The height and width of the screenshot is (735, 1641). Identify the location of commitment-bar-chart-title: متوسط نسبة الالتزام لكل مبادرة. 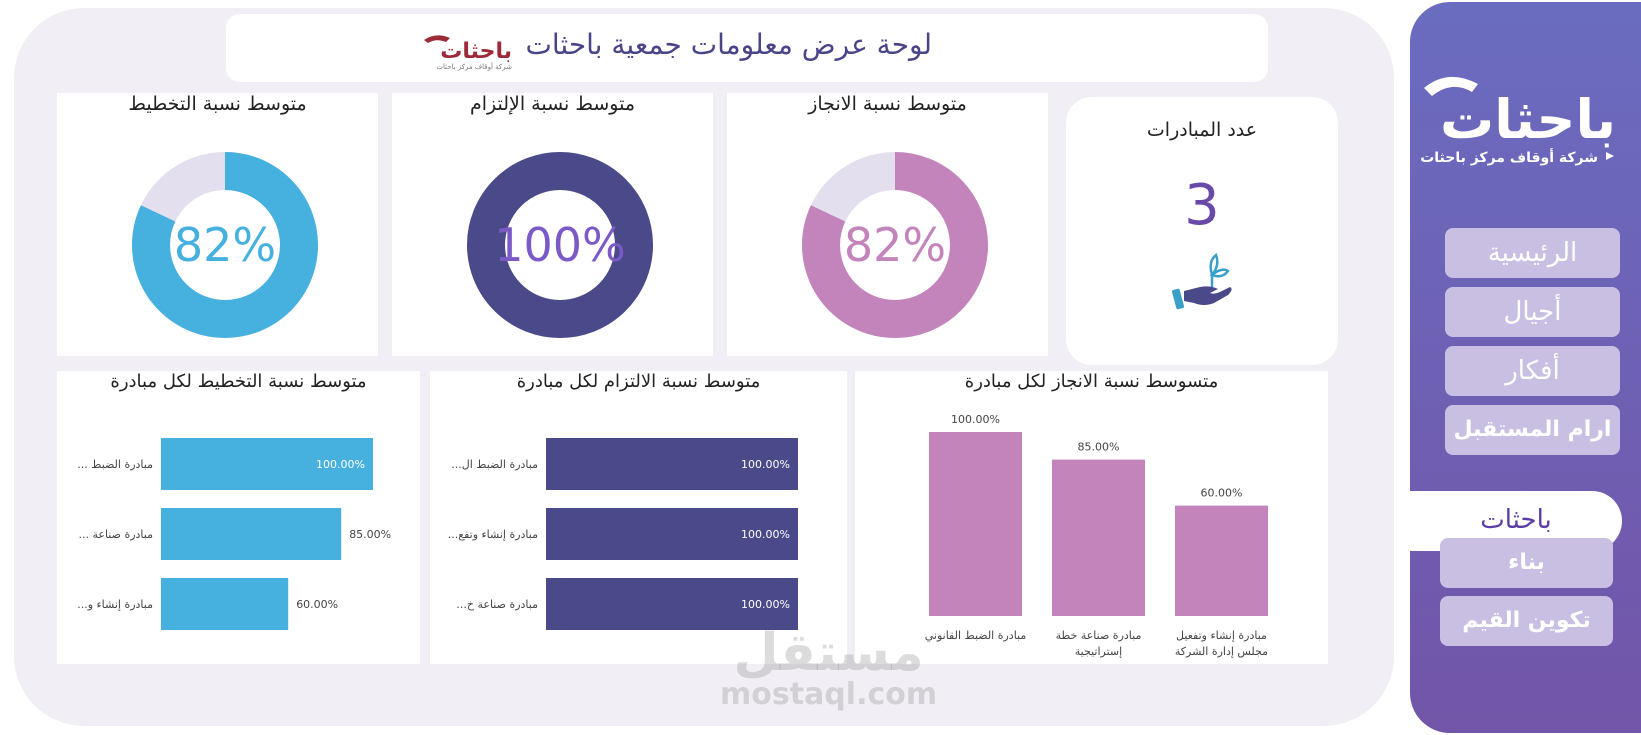
(638, 381).